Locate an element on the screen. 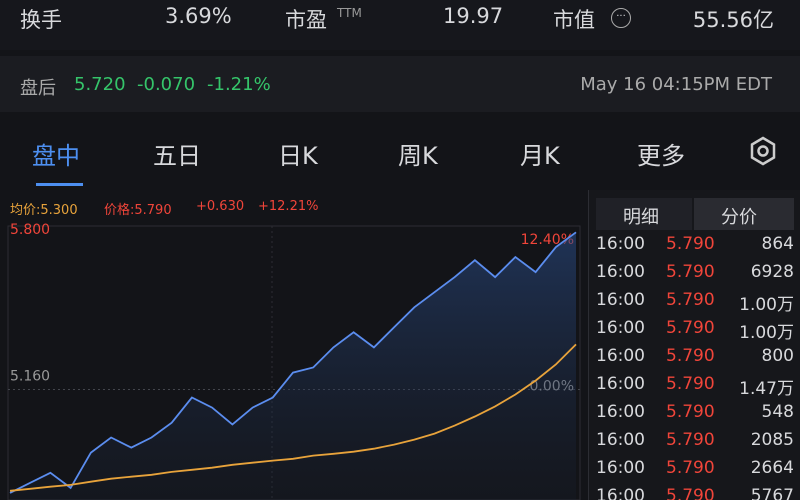 The width and height of the screenshot is (800, 500). avg-price: 均价:5.300 is located at coordinates (44, 210).